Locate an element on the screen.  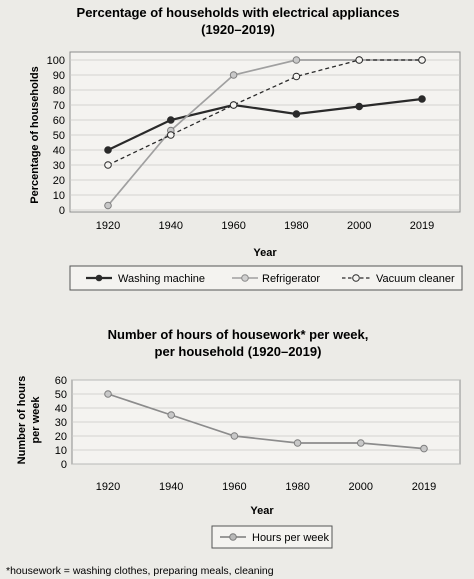
point-vacuum-cleaner-1940 is located at coordinates (171, 135).